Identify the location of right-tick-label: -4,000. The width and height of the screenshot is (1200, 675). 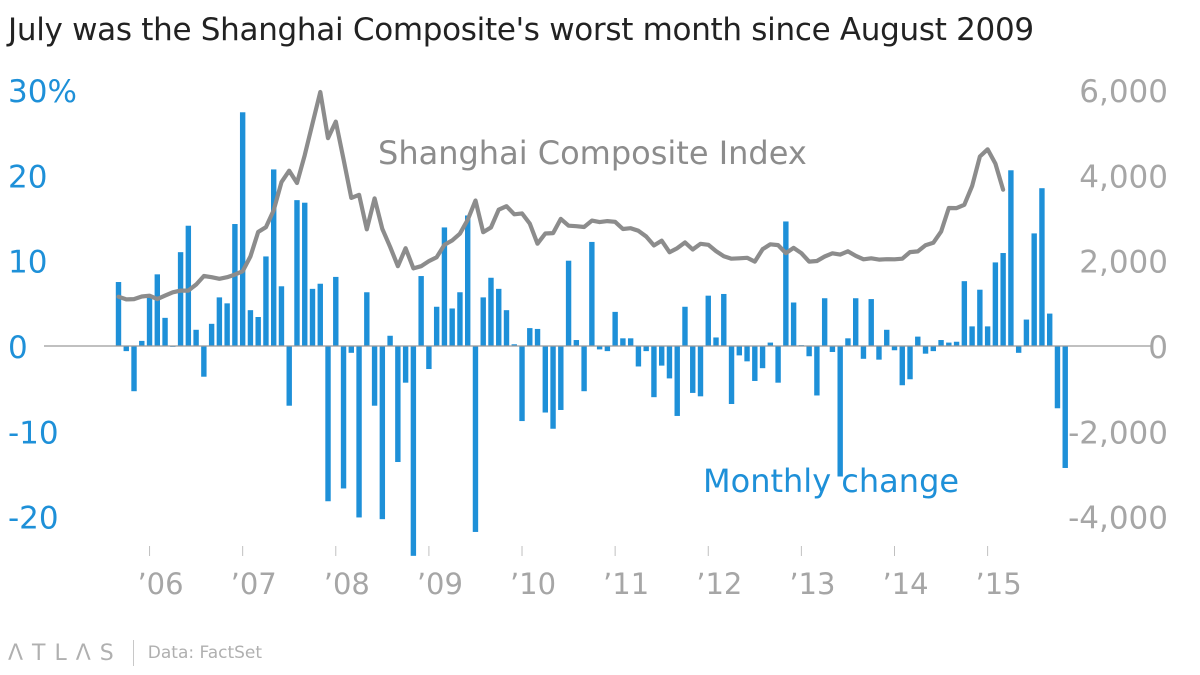
(1118, 519).